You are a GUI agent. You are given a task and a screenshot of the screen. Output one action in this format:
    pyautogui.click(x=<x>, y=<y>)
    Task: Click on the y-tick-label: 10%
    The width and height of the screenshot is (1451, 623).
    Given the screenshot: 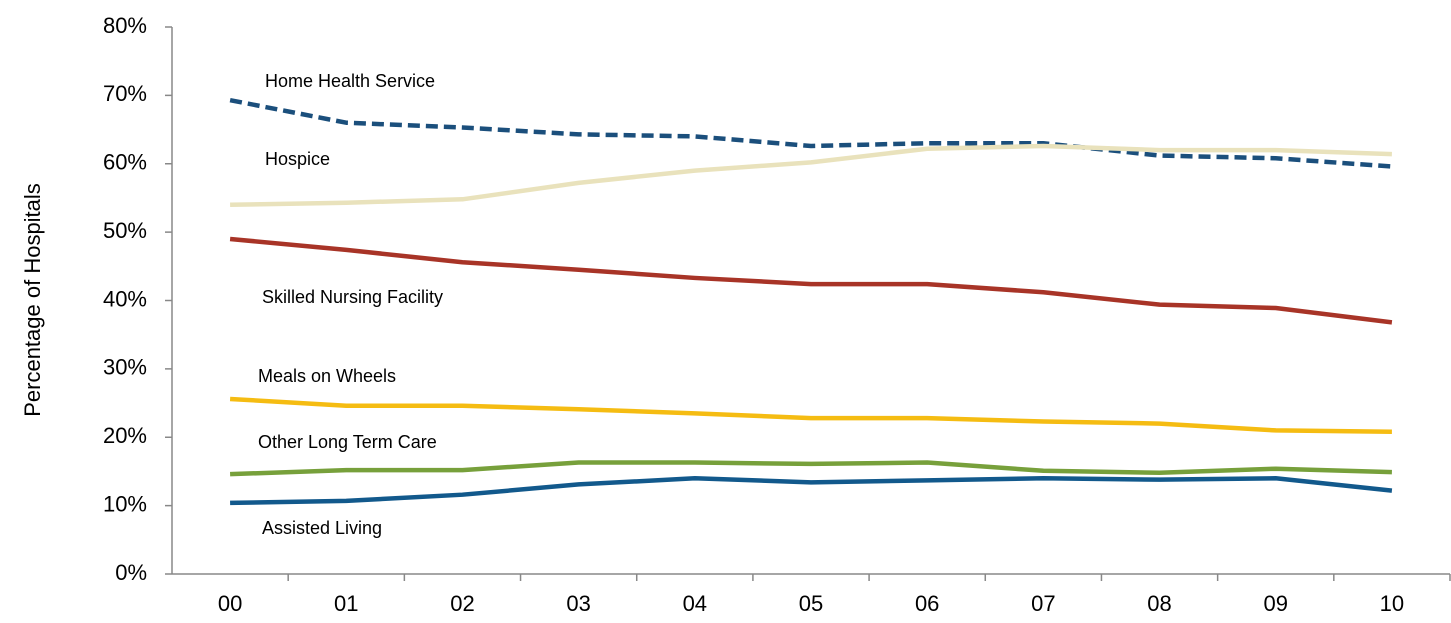 What is the action you would take?
    pyautogui.click(x=125, y=503)
    